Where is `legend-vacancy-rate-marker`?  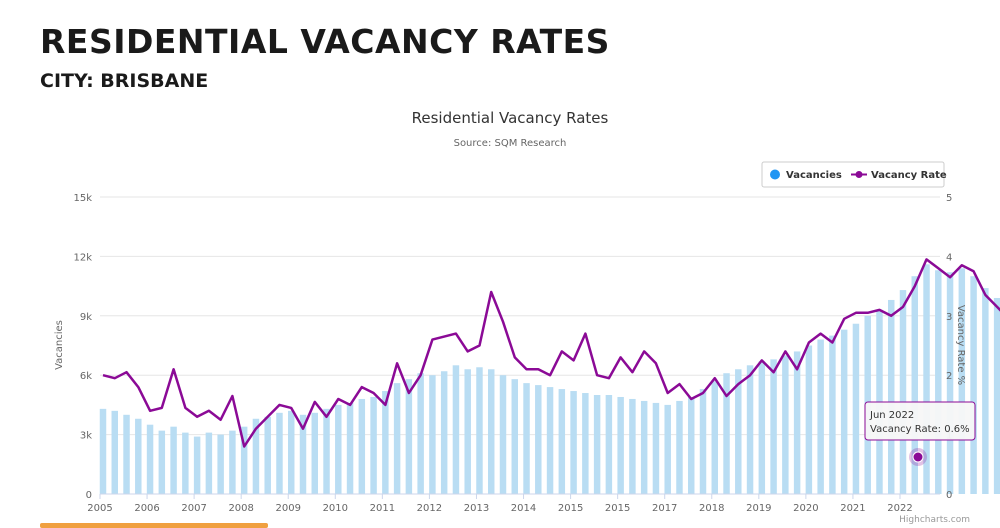 legend-vacancy-rate-marker is located at coordinates (859, 174).